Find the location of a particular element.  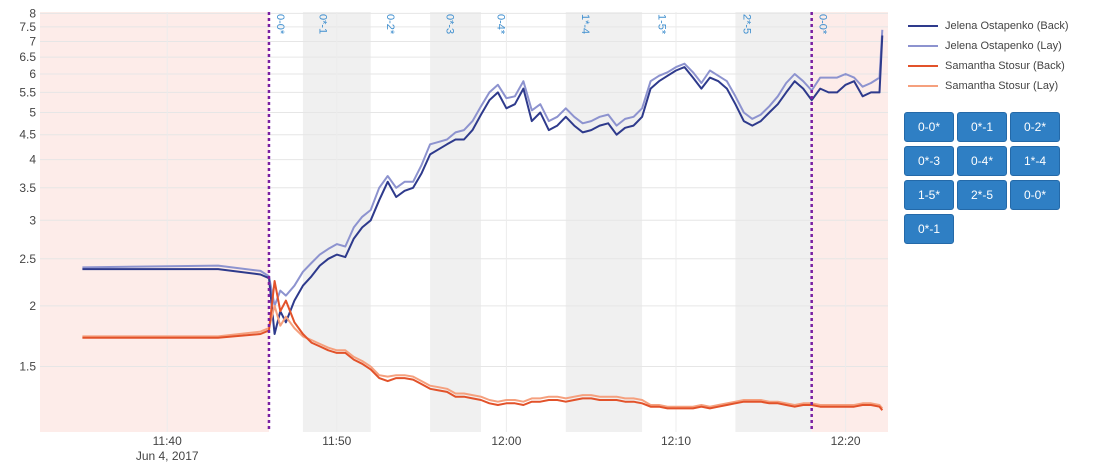

x-tick-label: 12:10 is located at coordinates (676, 441).